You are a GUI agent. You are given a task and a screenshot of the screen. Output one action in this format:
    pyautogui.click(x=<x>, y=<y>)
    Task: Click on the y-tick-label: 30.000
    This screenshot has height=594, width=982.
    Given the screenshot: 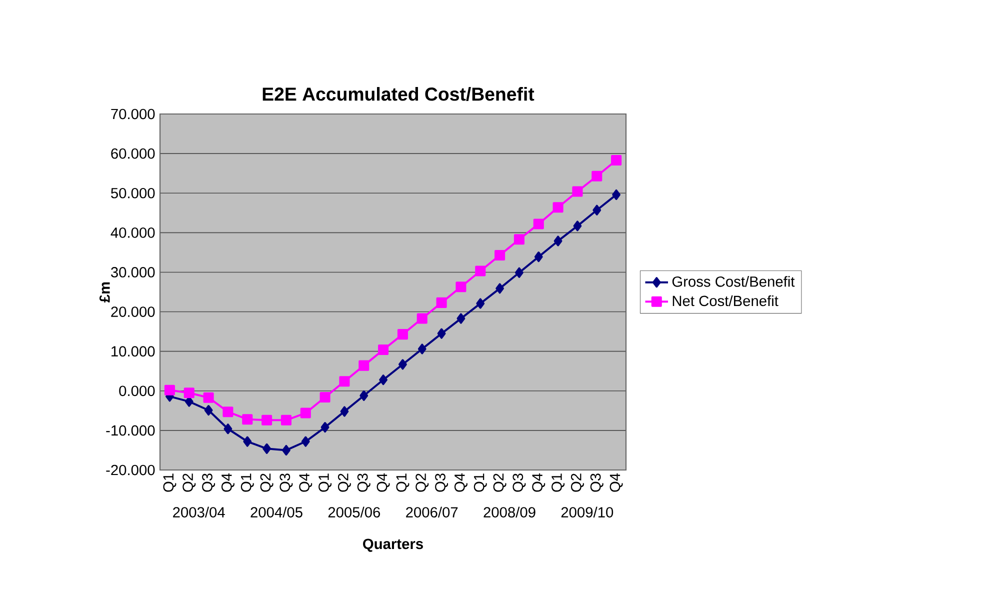 What is the action you would take?
    pyautogui.click(x=132, y=272)
    